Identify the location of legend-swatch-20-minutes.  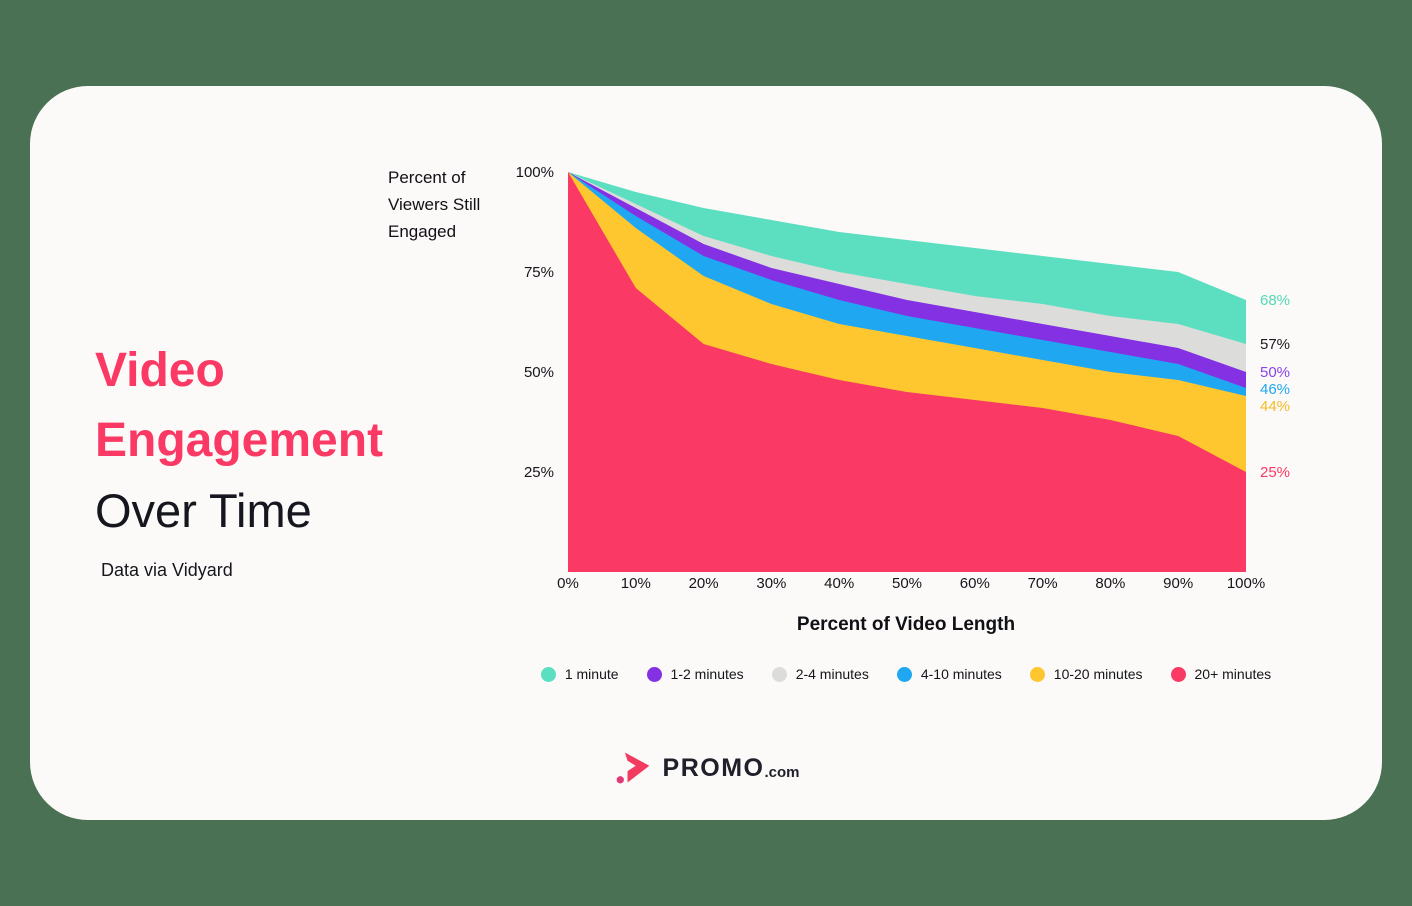
(1178, 674).